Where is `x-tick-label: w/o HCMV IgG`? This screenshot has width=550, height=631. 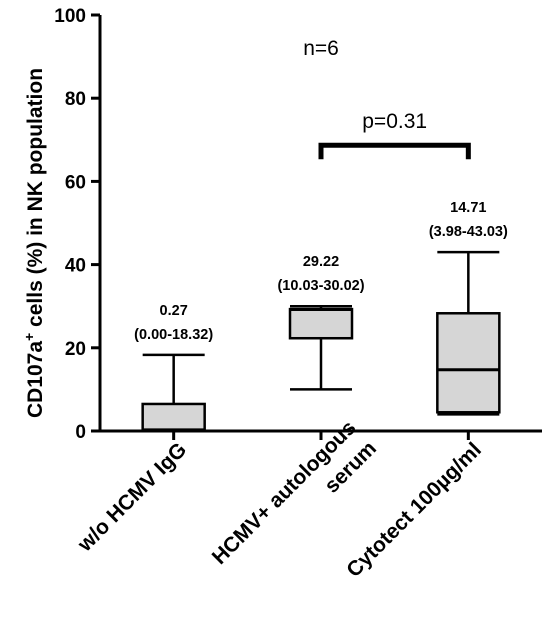
x-tick-label: w/o HCMV IgG is located at coordinates (132, 497).